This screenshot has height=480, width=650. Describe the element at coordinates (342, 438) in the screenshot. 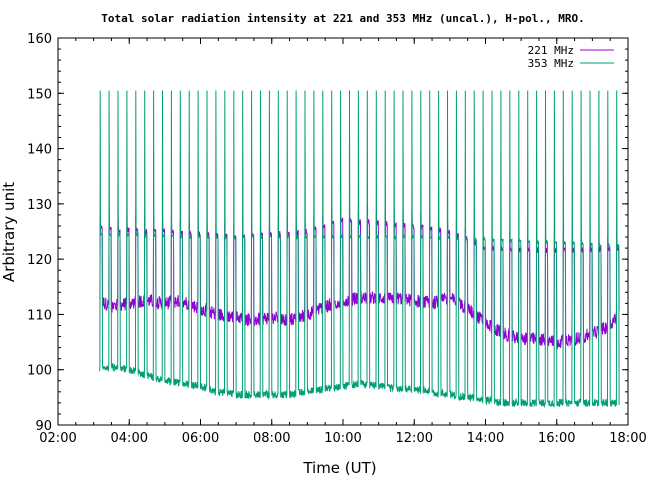

I see `x-tick-label: 10:00` at that location.